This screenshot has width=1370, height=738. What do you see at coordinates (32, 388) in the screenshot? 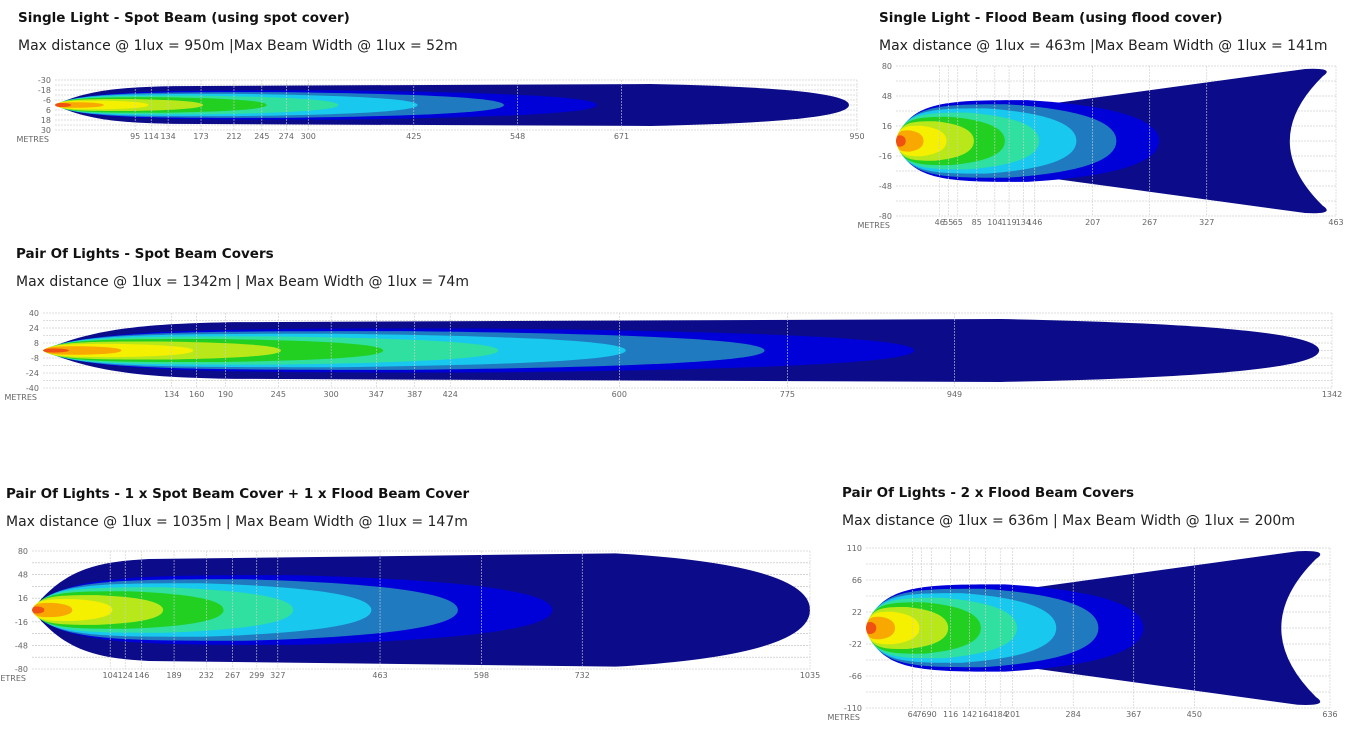
I see `y-tick-label: -40` at bounding box center [32, 388].